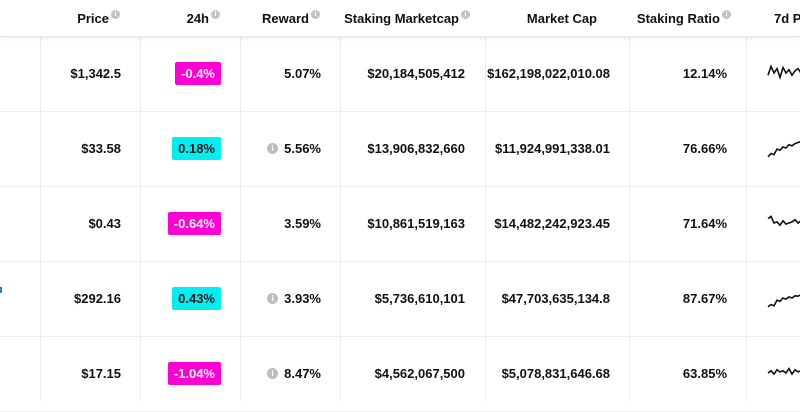 The width and height of the screenshot is (800, 412). What do you see at coordinates (704, 223) in the screenshot?
I see `staking-ratio-cell: 71.64%` at bounding box center [704, 223].